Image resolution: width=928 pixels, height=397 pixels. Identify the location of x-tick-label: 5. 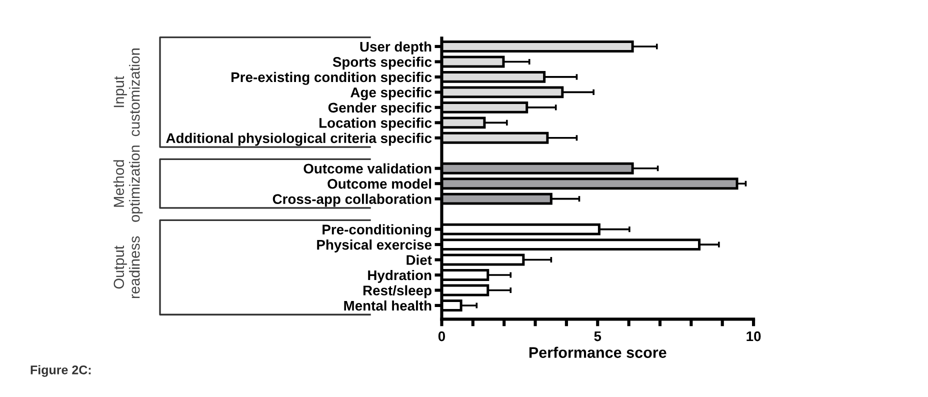
(598, 337).